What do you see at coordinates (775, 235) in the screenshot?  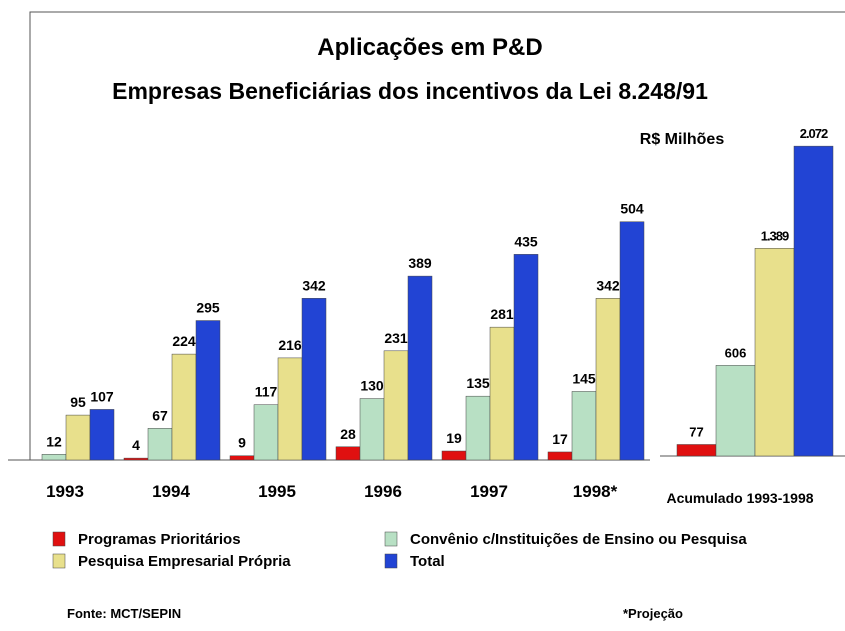 I see `value-label: 1.389` at bounding box center [775, 235].